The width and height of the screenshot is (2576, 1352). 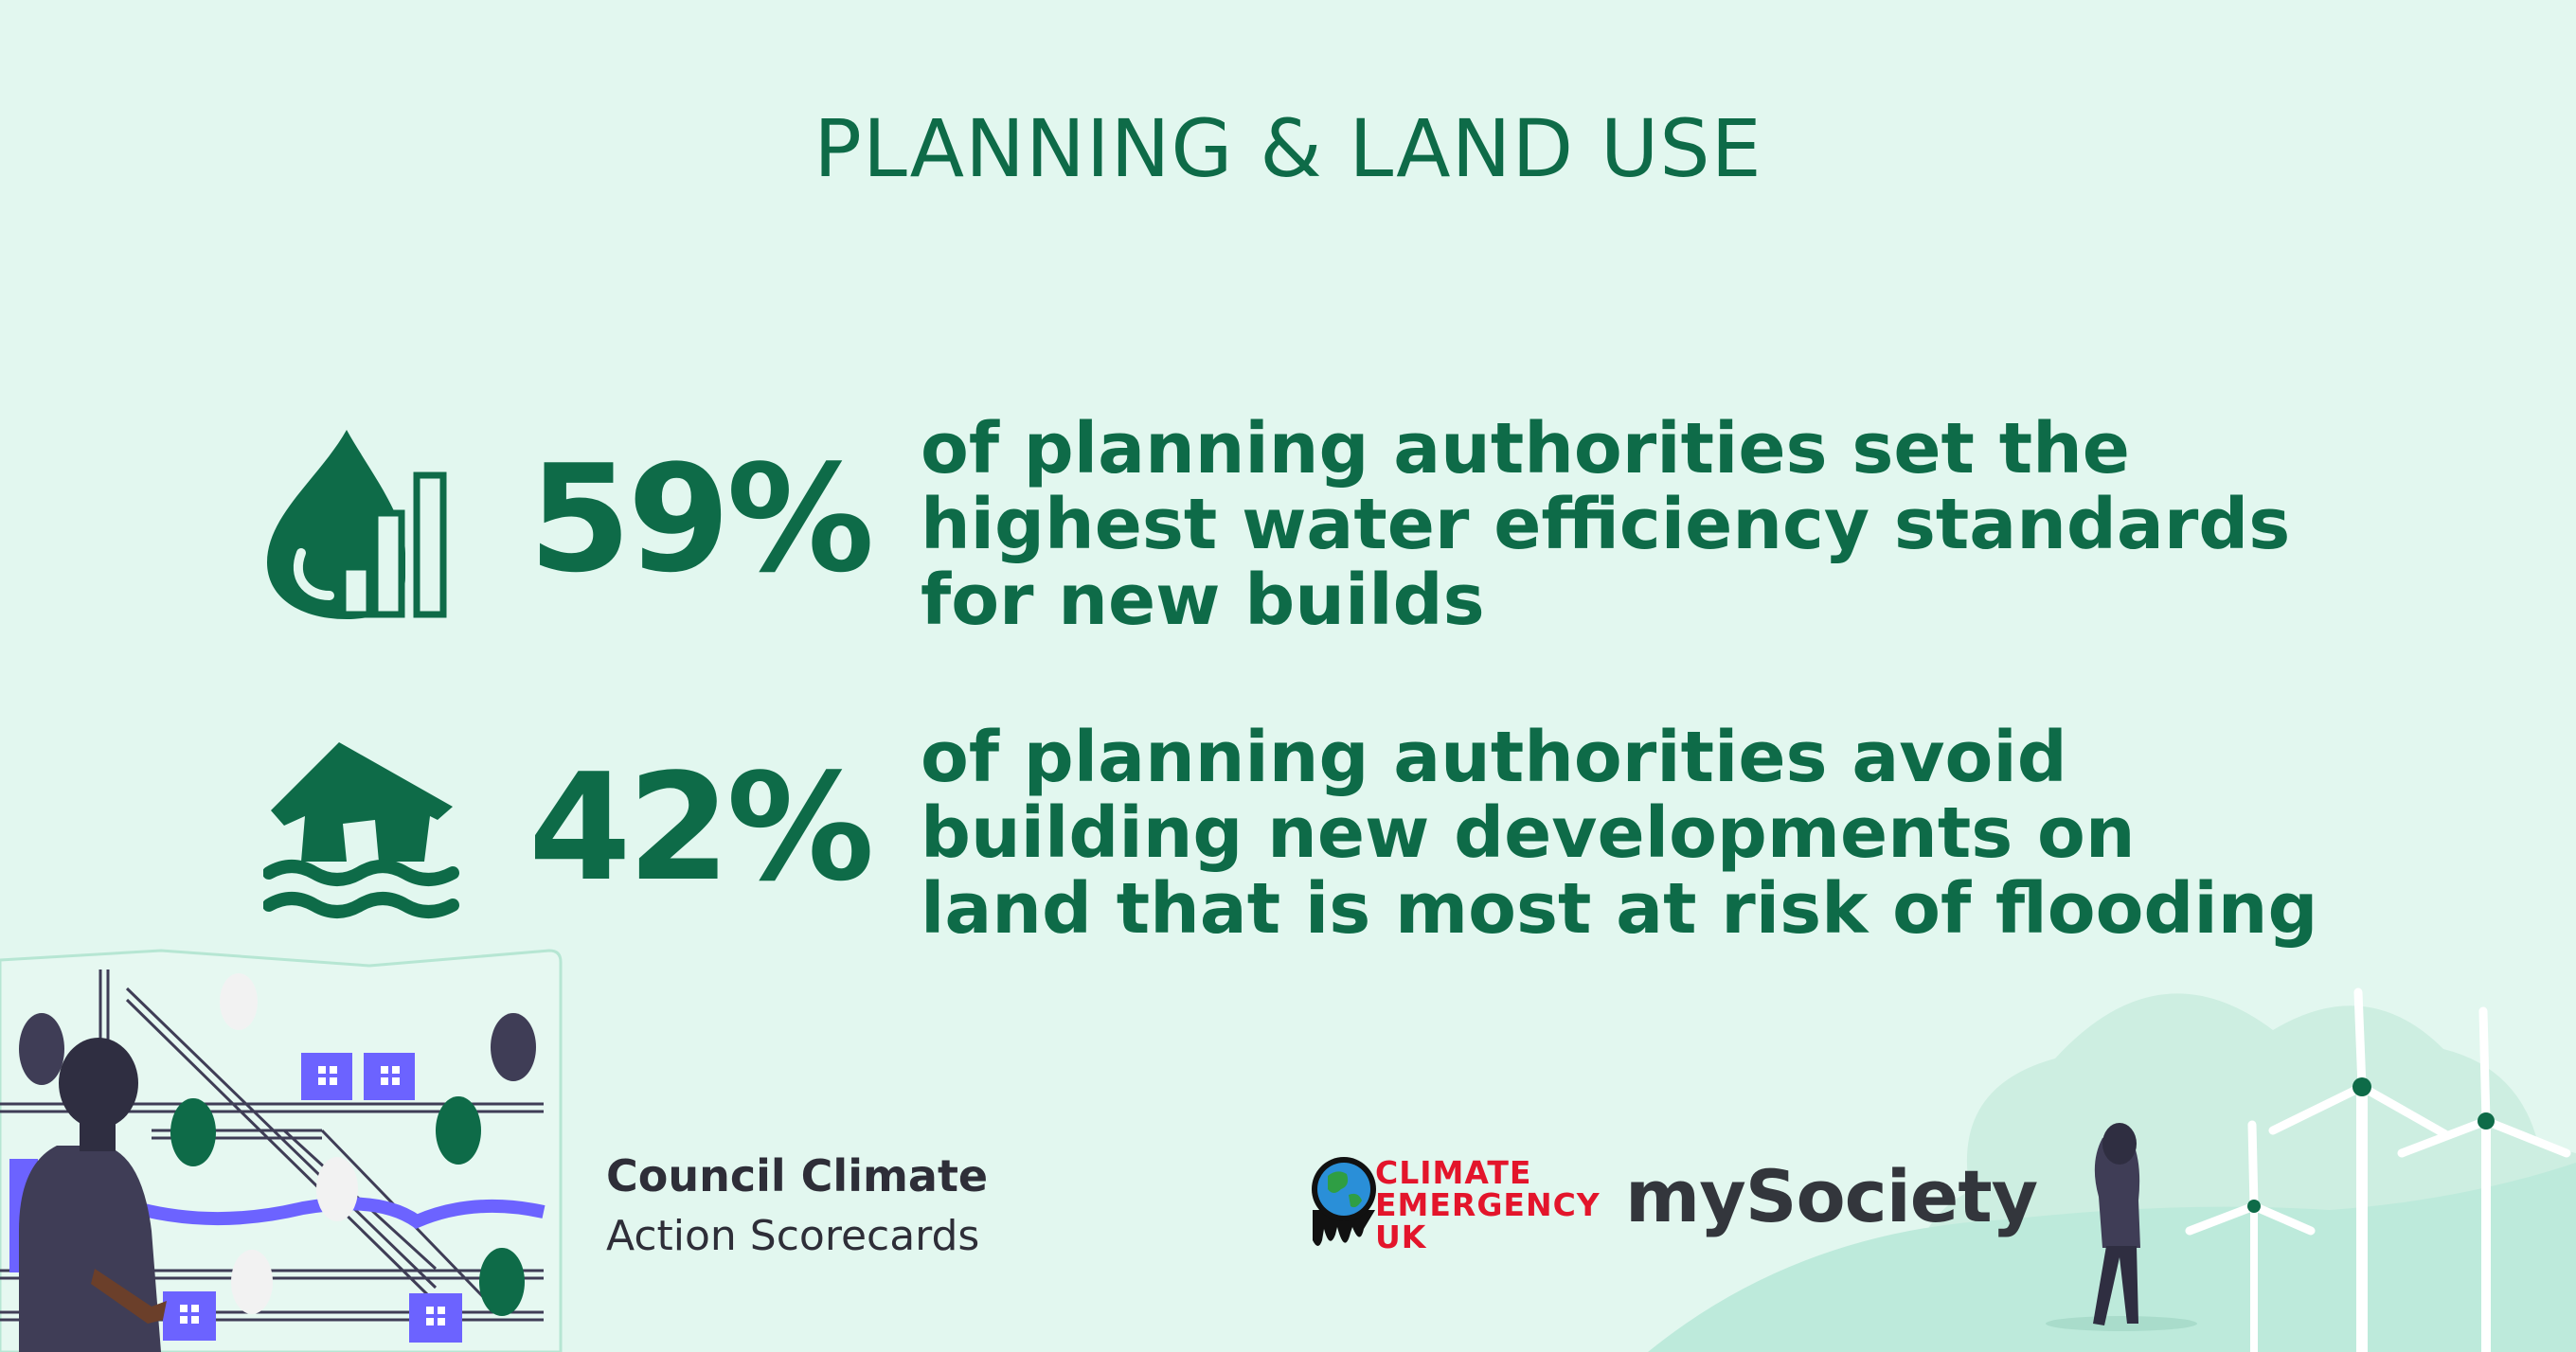 What do you see at coordinates (1401, 1237) in the screenshot?
I see `ceuk-word: UK` at bounding box center [1401, 1237].